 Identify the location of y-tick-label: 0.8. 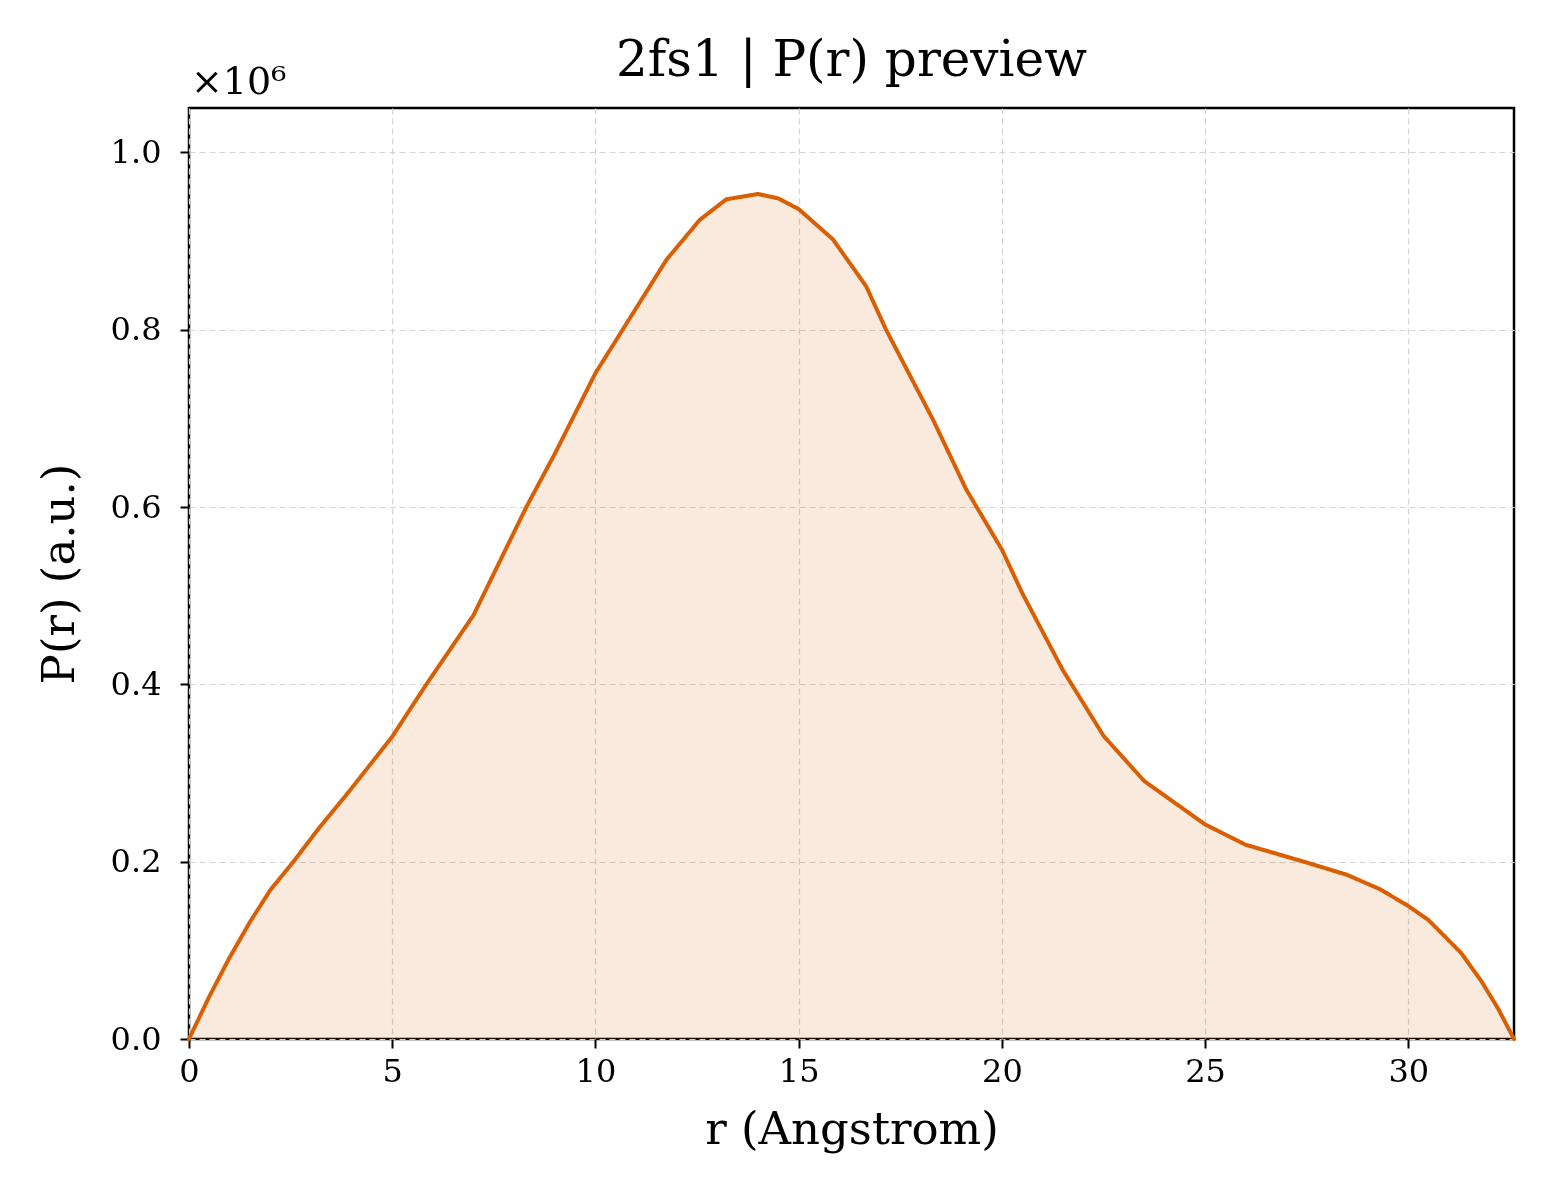
(136, 329).